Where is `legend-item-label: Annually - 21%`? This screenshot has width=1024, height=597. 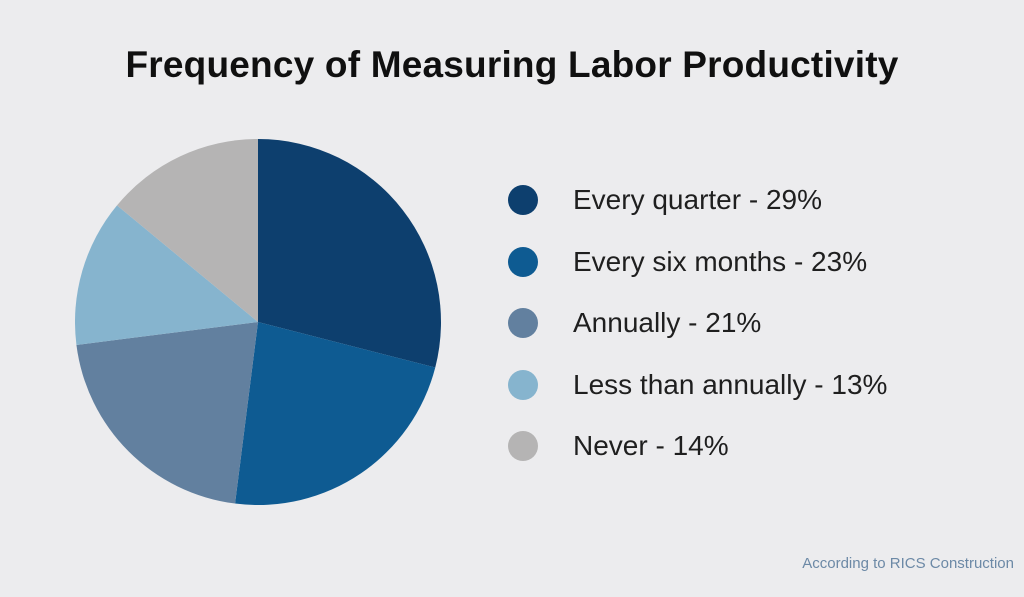
legend-item-label: Annually - 21% is located at coordinates (667, 322).